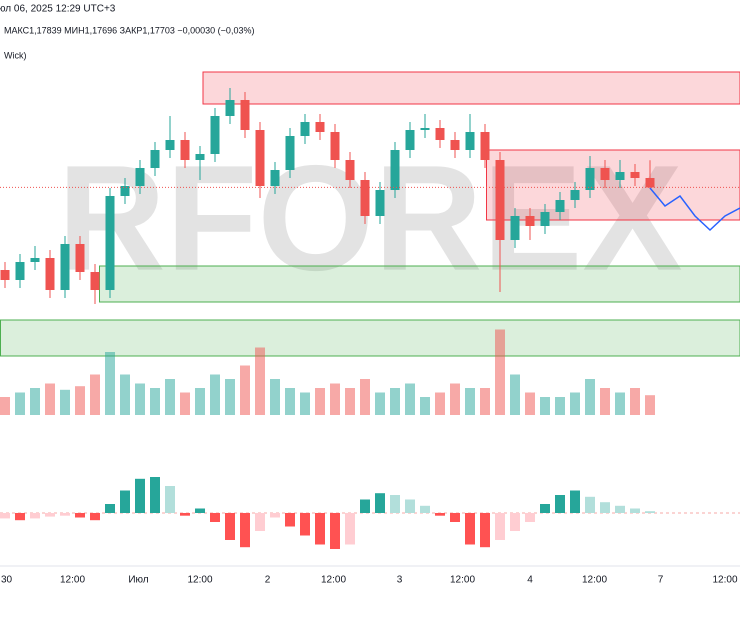 The width and height of the screenshot is (740, 620). Describe the element at coordinates (7, 580) in the screenshot. I see `x-tick-label: 30` at that location.